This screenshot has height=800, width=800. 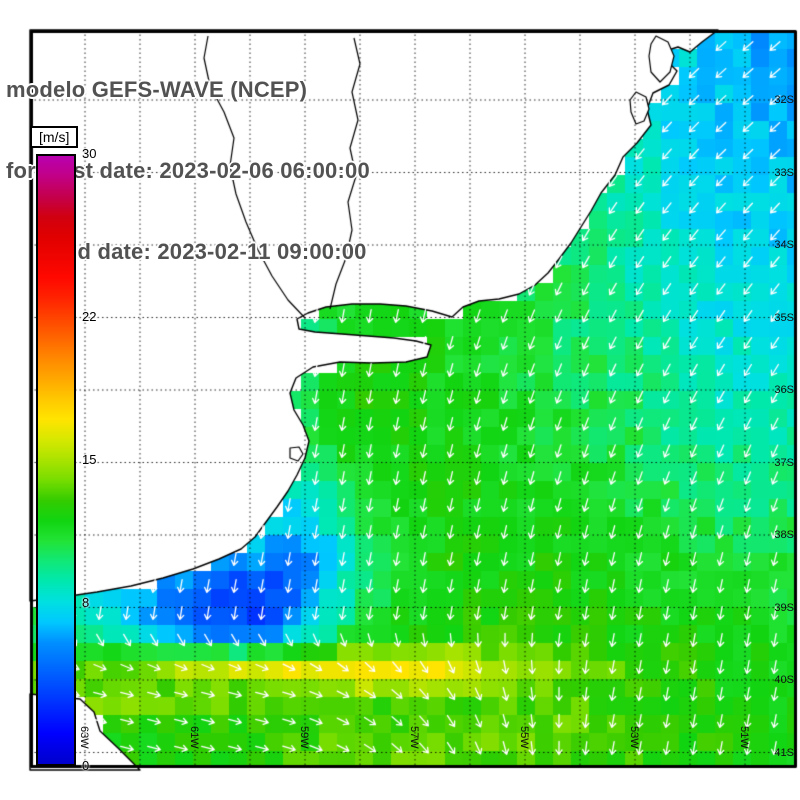 I want to click on colorbar-tick: 0, so click(x=86, y=765).